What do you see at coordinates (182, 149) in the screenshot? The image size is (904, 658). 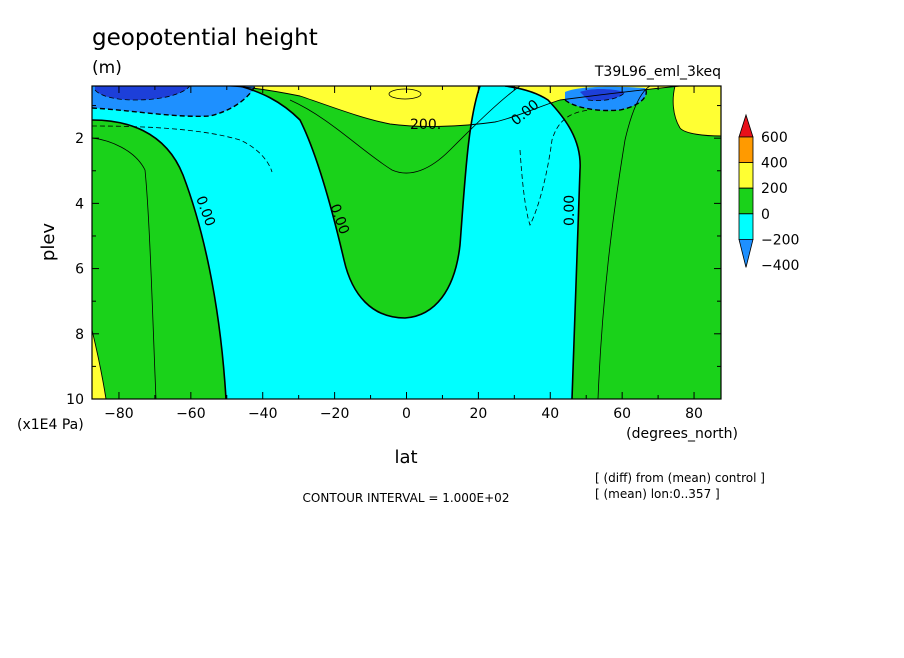 I see `contour-neg100-sh` at bounding box center [182, 149].